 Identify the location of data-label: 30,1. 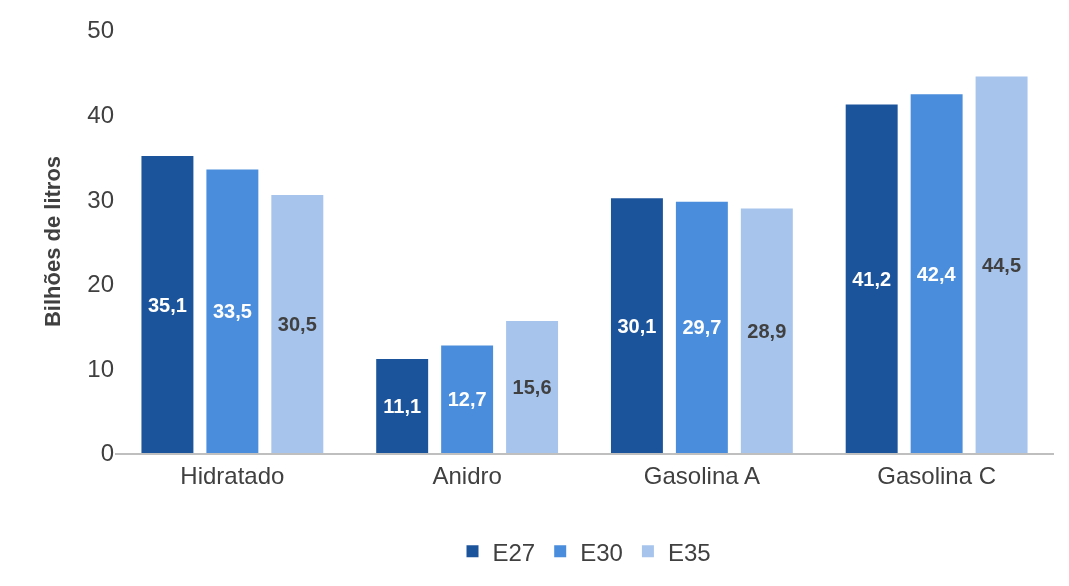
(637, 325).